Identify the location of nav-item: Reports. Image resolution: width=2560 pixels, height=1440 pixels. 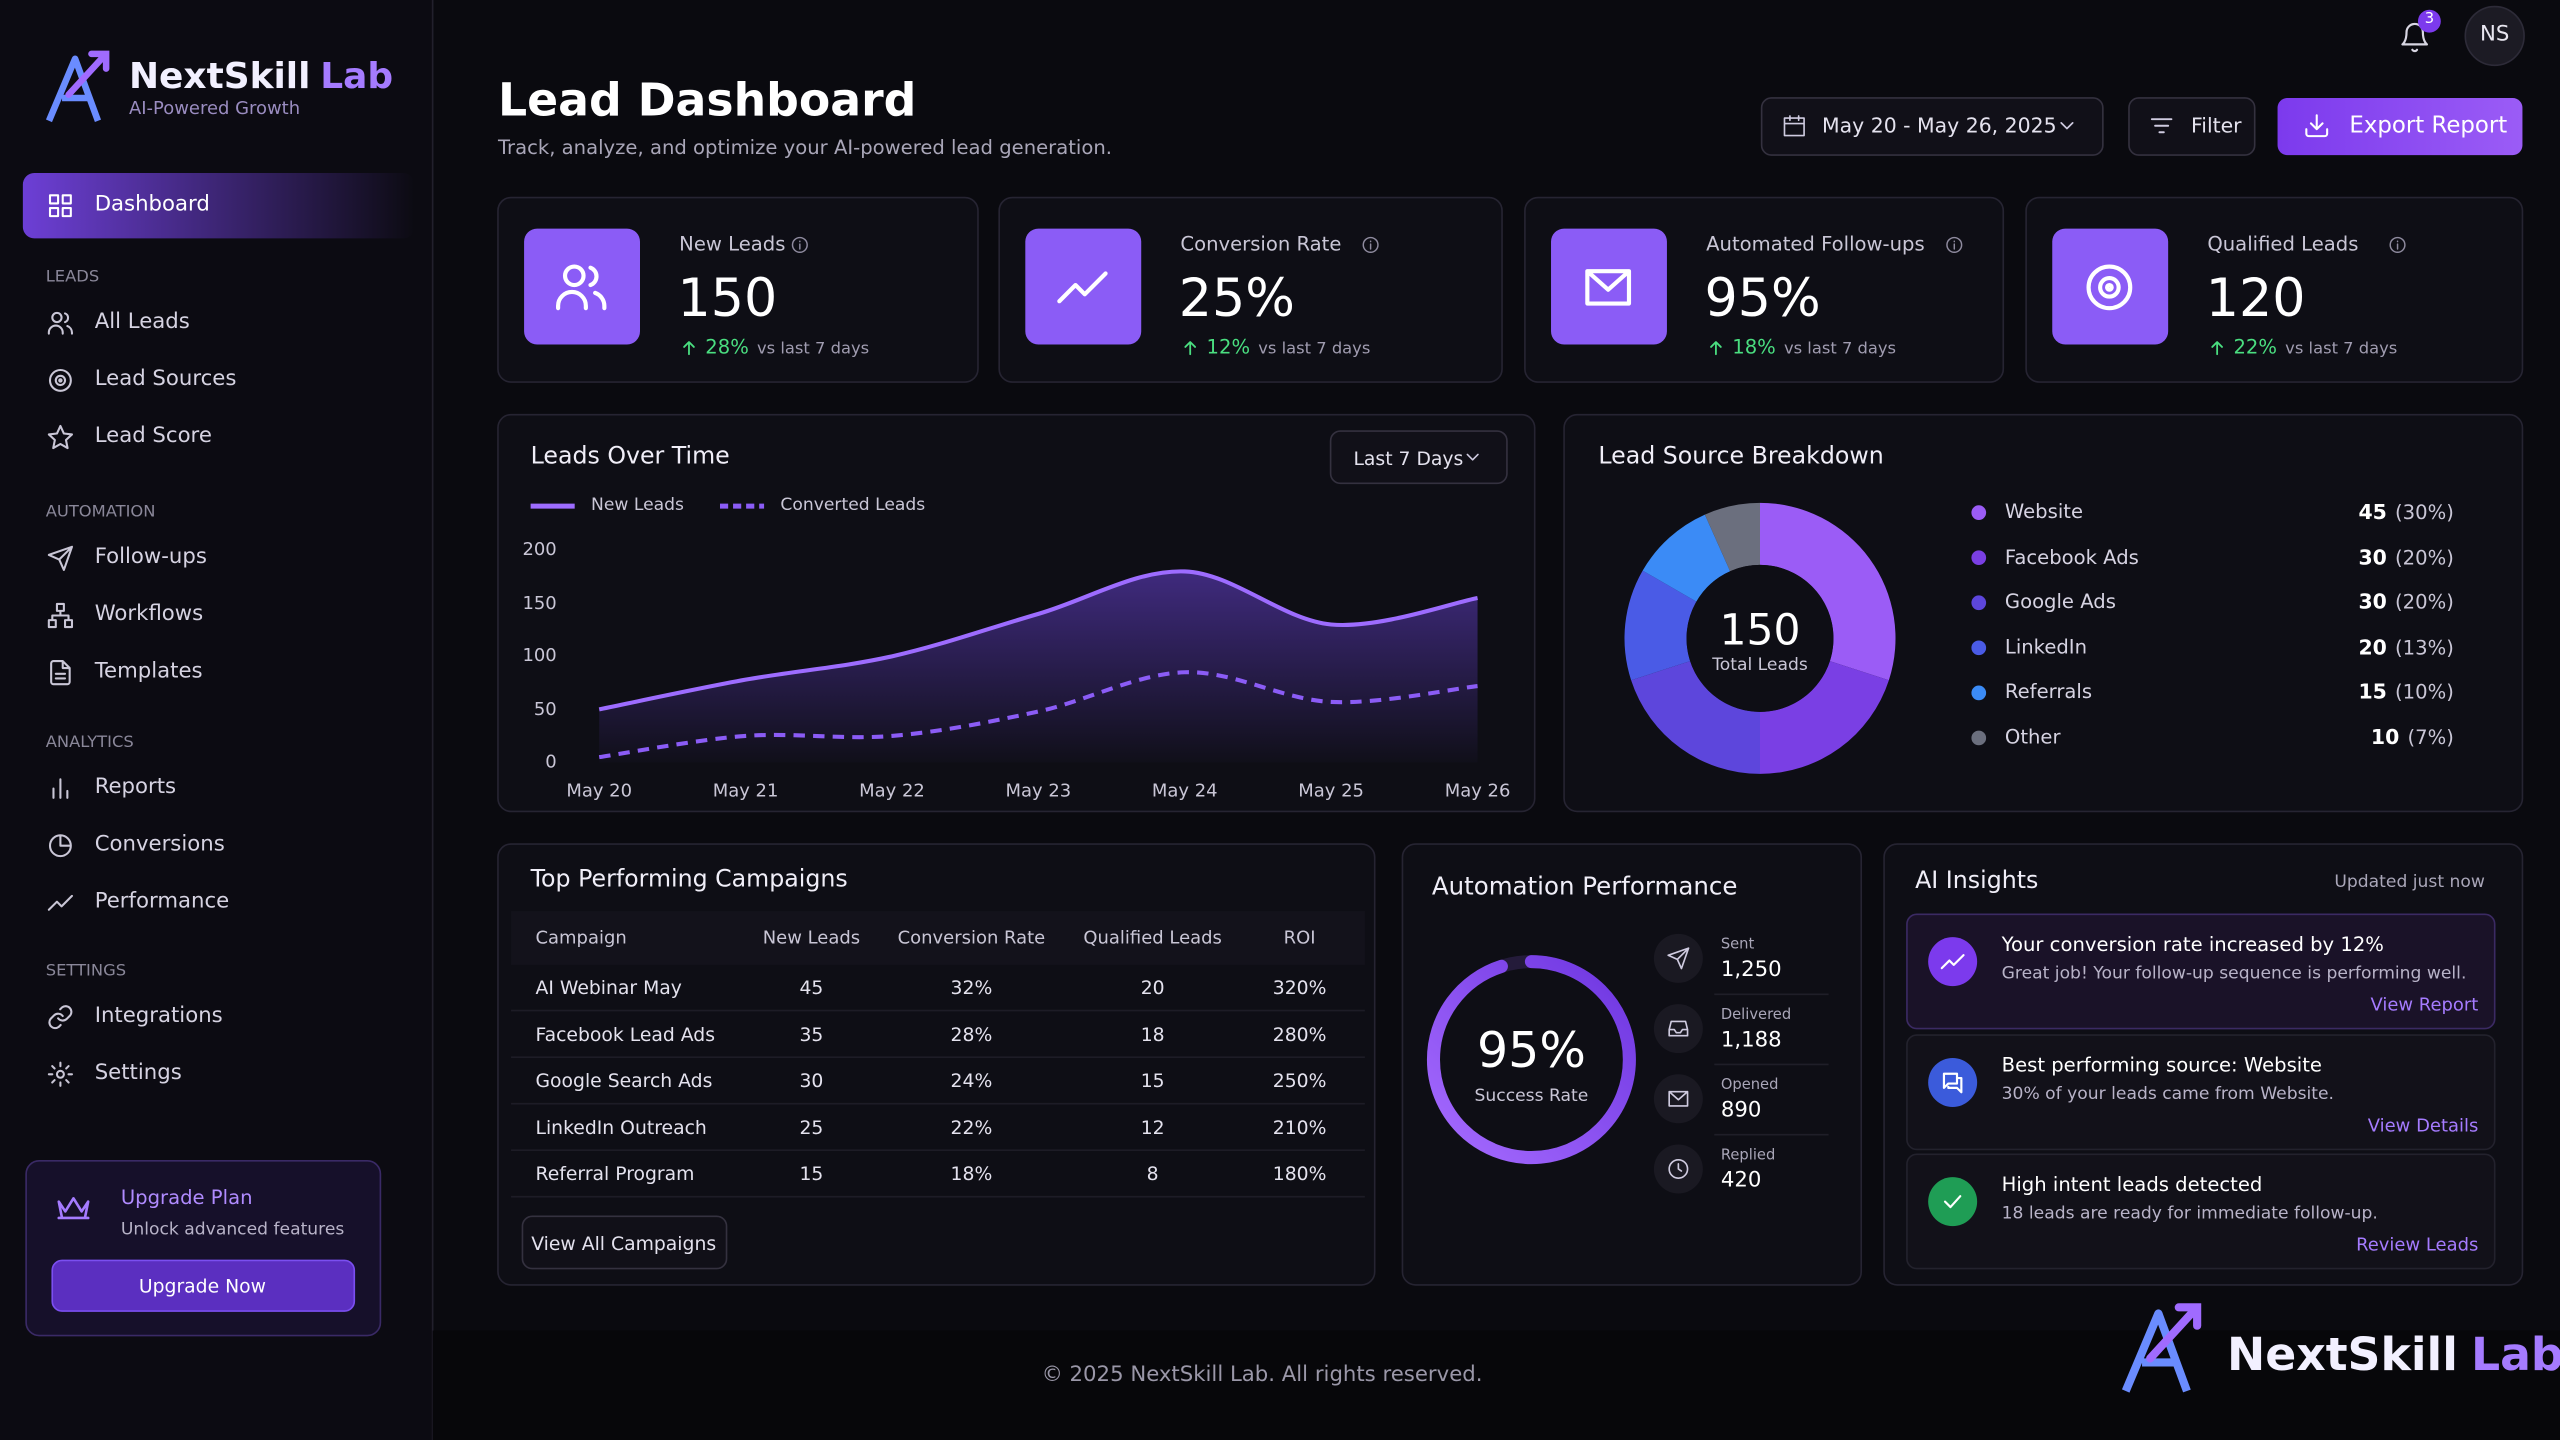
(135, 787).